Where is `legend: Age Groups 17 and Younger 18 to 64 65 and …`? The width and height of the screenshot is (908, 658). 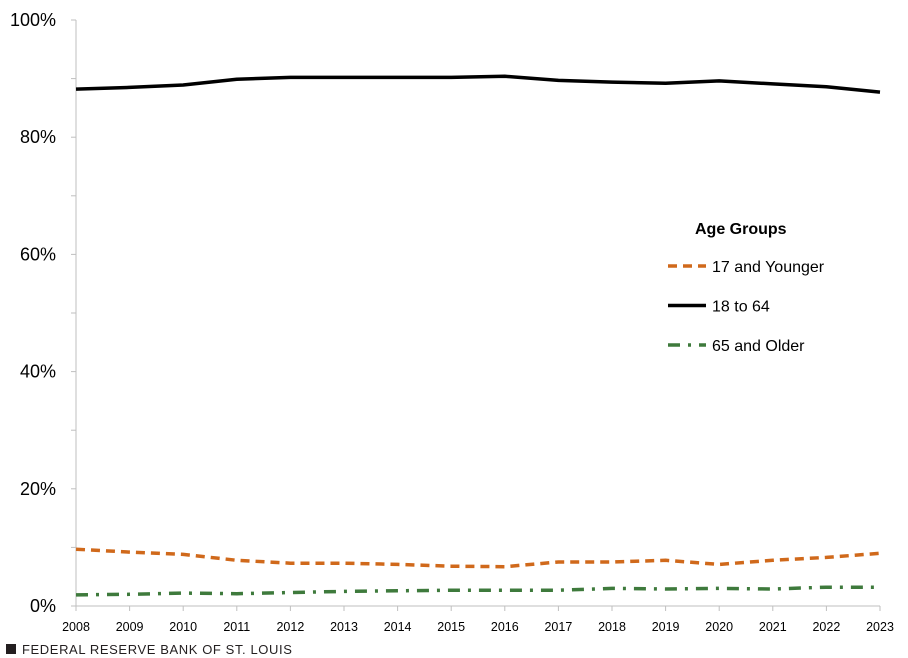 legend: Age Groups 17 and Younger 18 to 64 65 and … is located at coordinates (746, 288).